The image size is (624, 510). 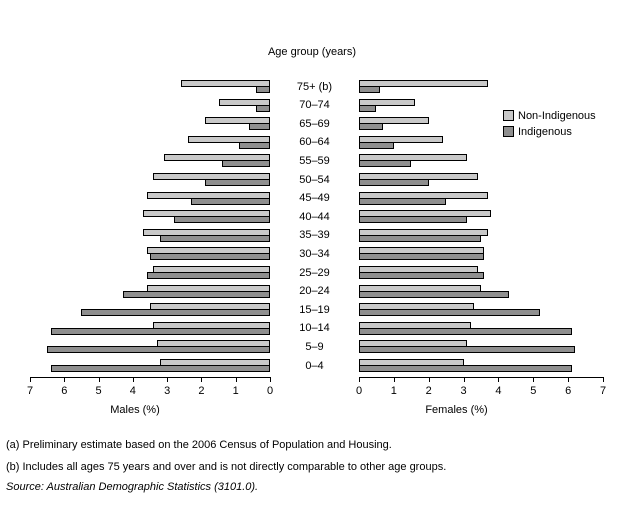 What do you see at coordinates (314, 160) in the screenshot?
I see `age-group-label: 55–59` at bounding box center [314, 160].